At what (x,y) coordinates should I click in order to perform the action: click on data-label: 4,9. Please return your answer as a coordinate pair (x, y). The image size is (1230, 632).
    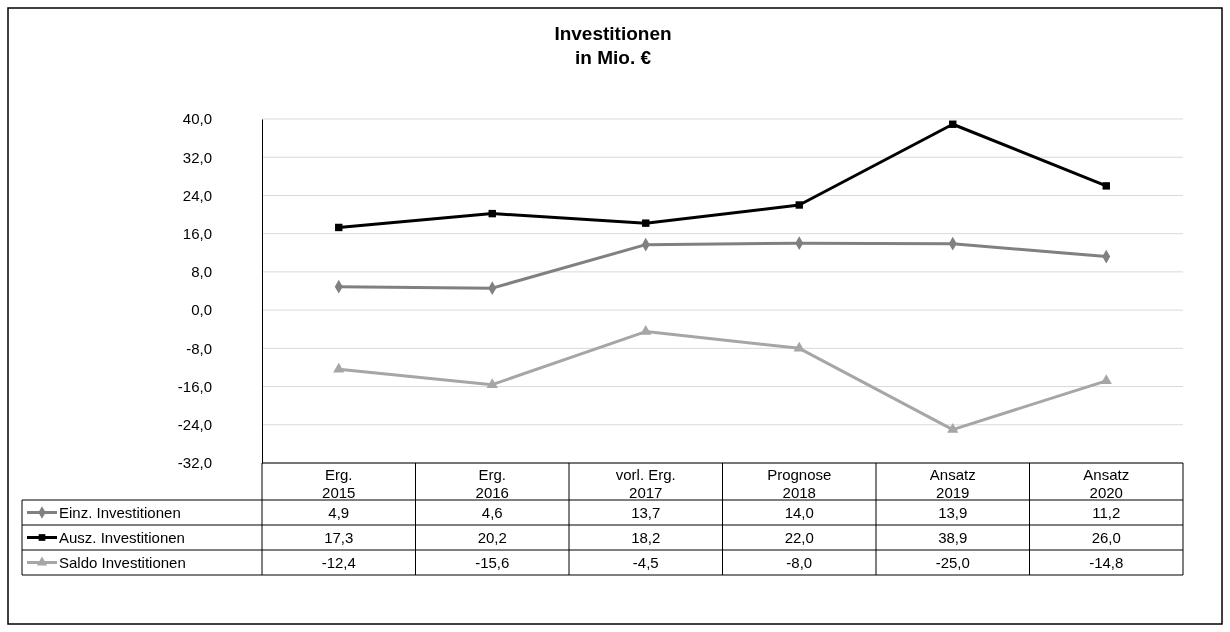
    Looking at the image, I should click on (339, 512).